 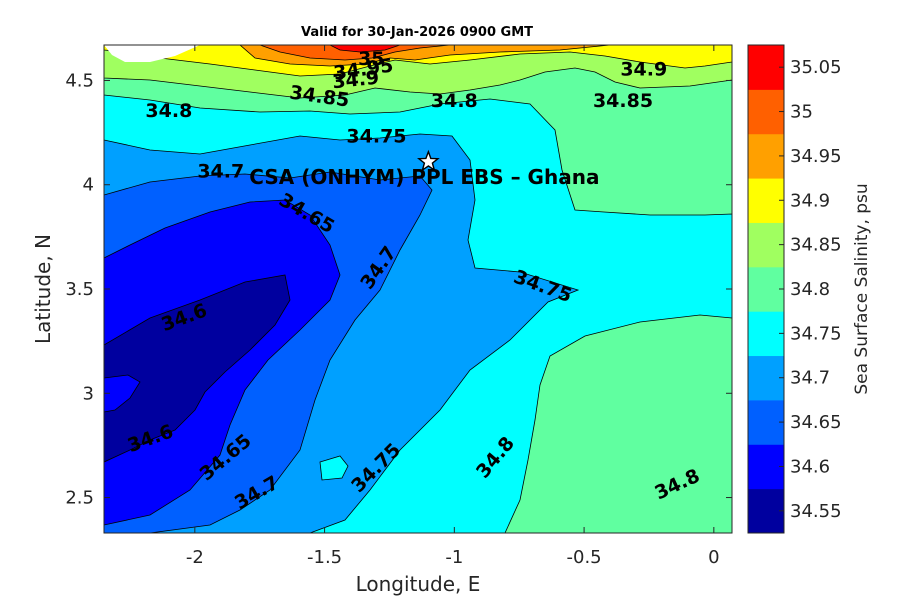 What do you see at coordinates (220, 172) in the screenshot?
I see `contour-label: 34.7` at bounding box center [220, 172].